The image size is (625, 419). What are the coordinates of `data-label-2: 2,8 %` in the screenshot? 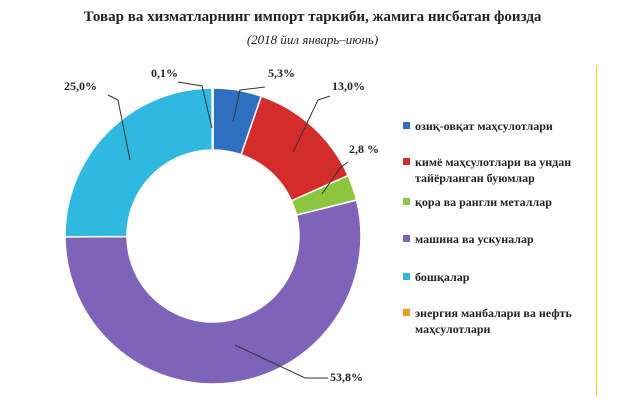 It's located at (364, 149).